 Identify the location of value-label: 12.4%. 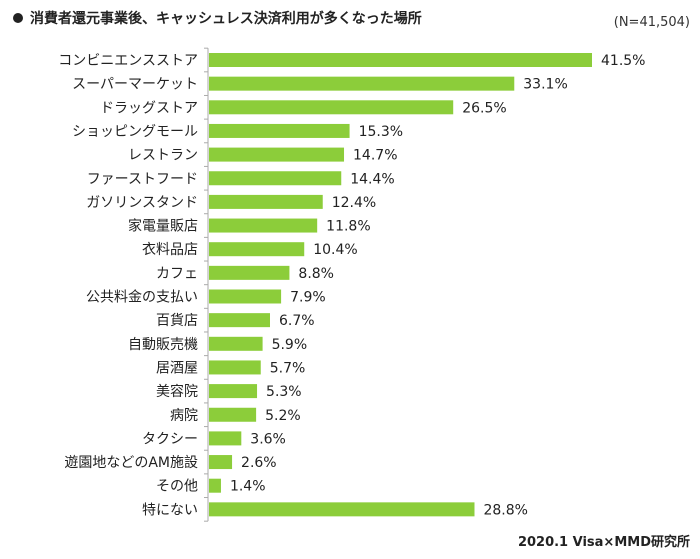
(354, 203).